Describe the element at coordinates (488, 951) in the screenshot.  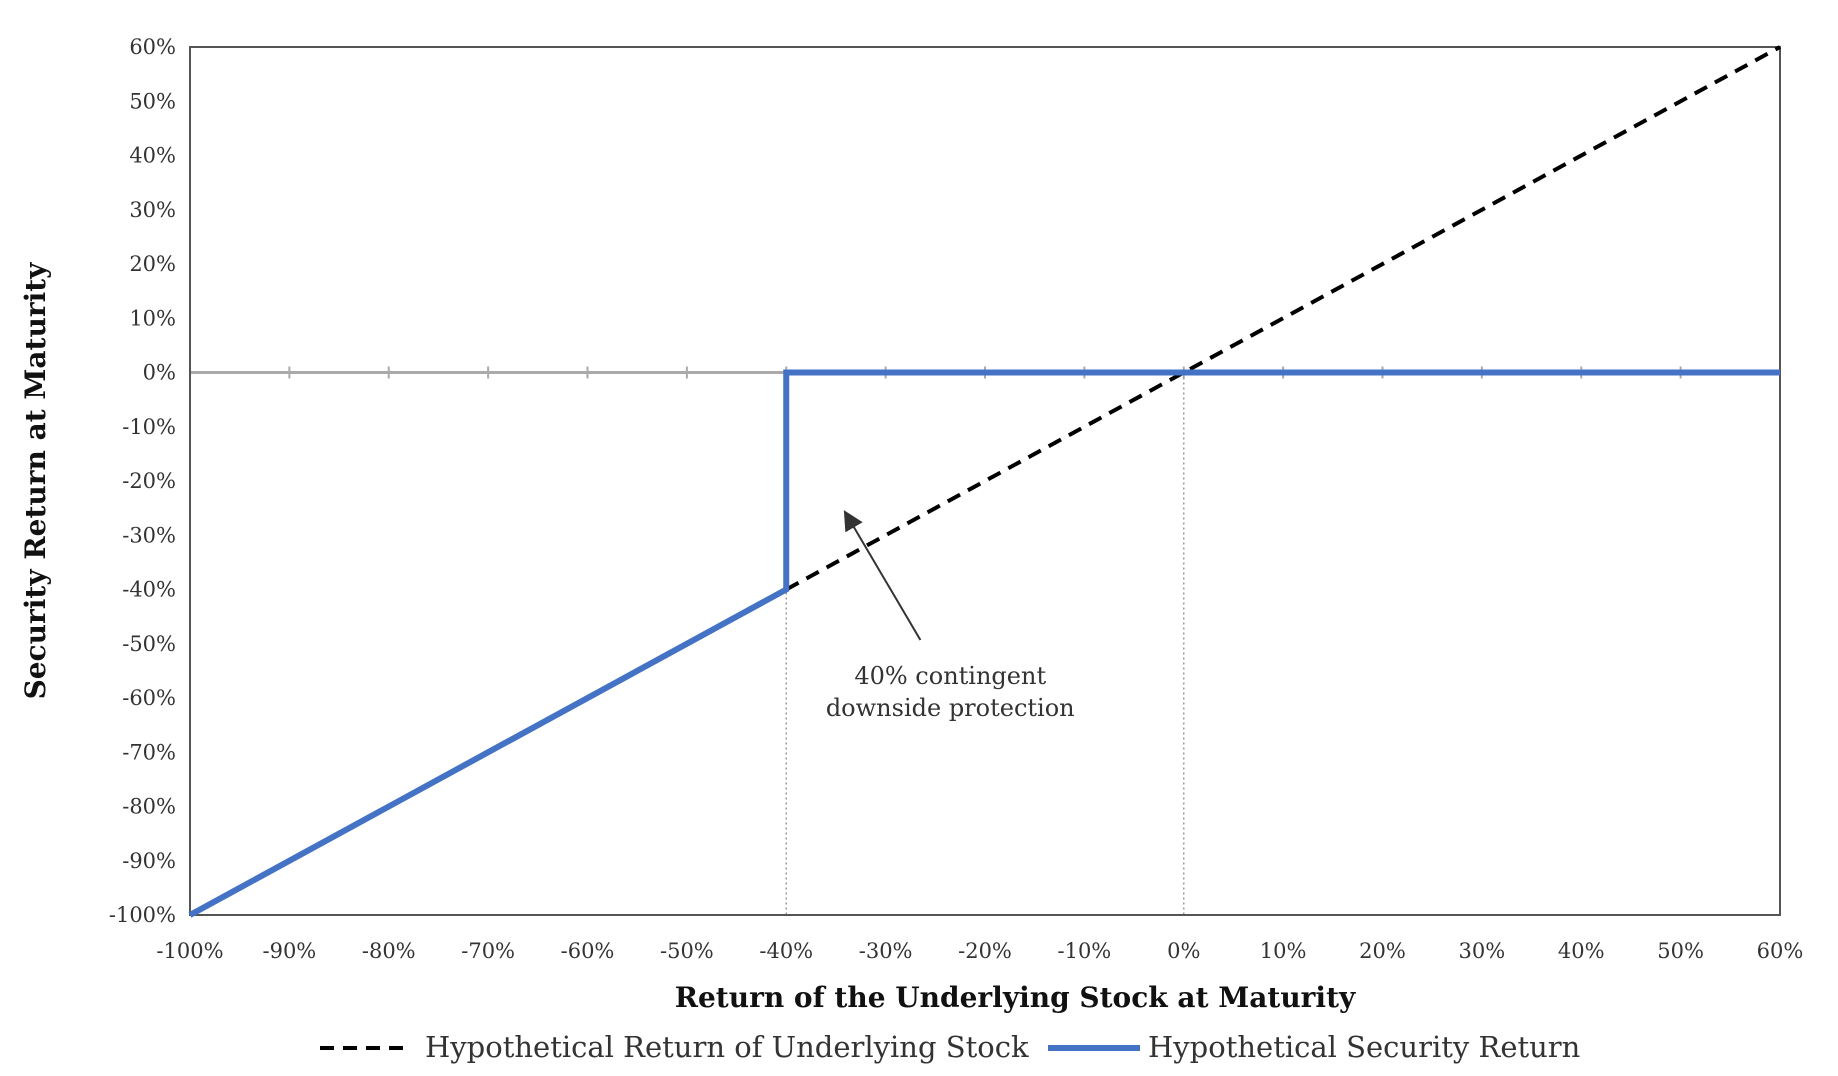
I see `x-tick-label: -70%` at that location.